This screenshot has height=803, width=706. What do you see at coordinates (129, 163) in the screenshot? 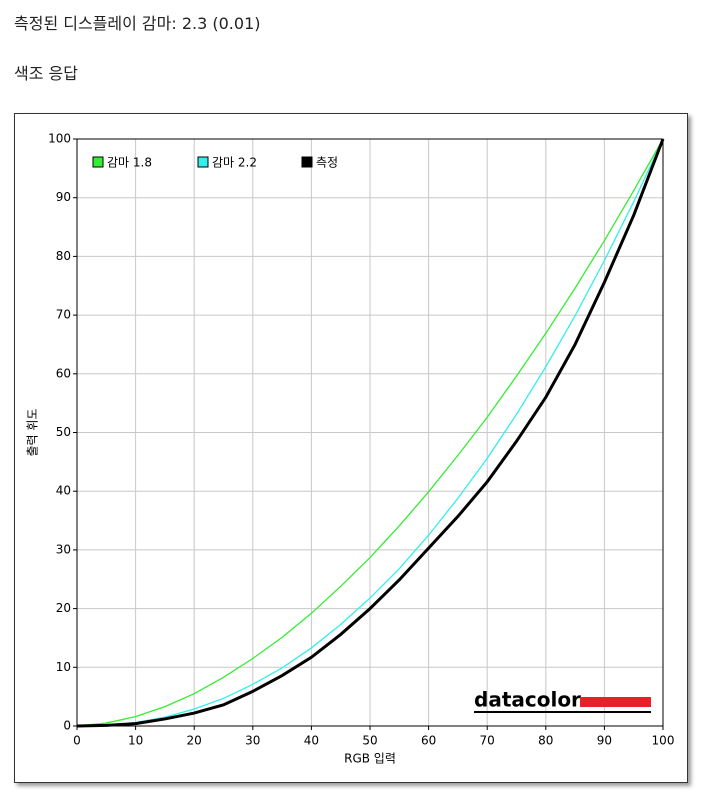
I see `legend-label: 감마 1.8` at bounding box center [129, 163].